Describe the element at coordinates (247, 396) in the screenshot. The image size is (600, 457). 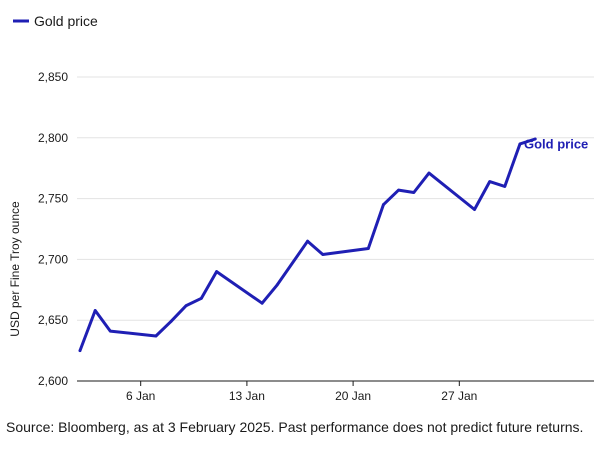
I see `x-tick-label: 13 Jan` at that location.